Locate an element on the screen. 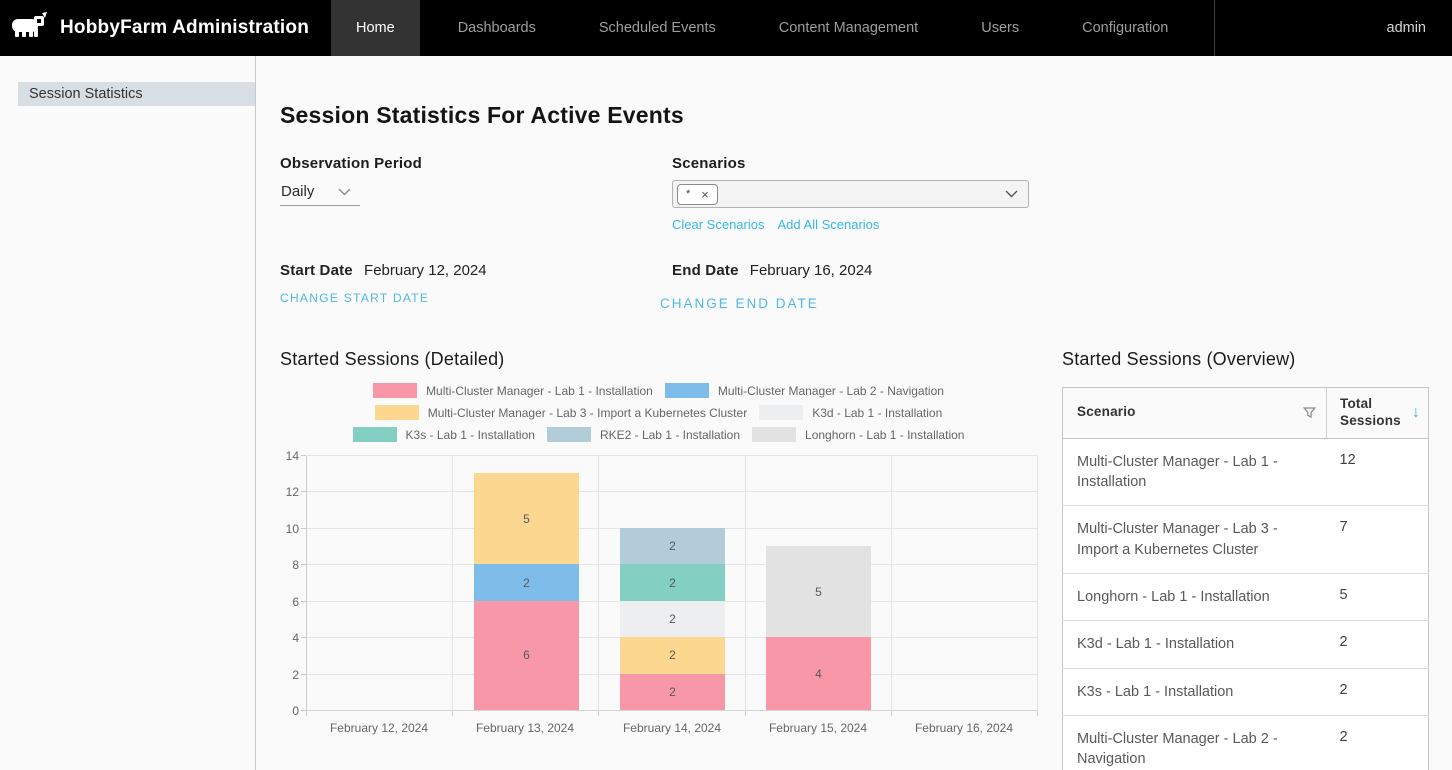 The width and height of the screenshot is (1452, 770). bar-segment-value: 4 is located at coordinates (818, 673).